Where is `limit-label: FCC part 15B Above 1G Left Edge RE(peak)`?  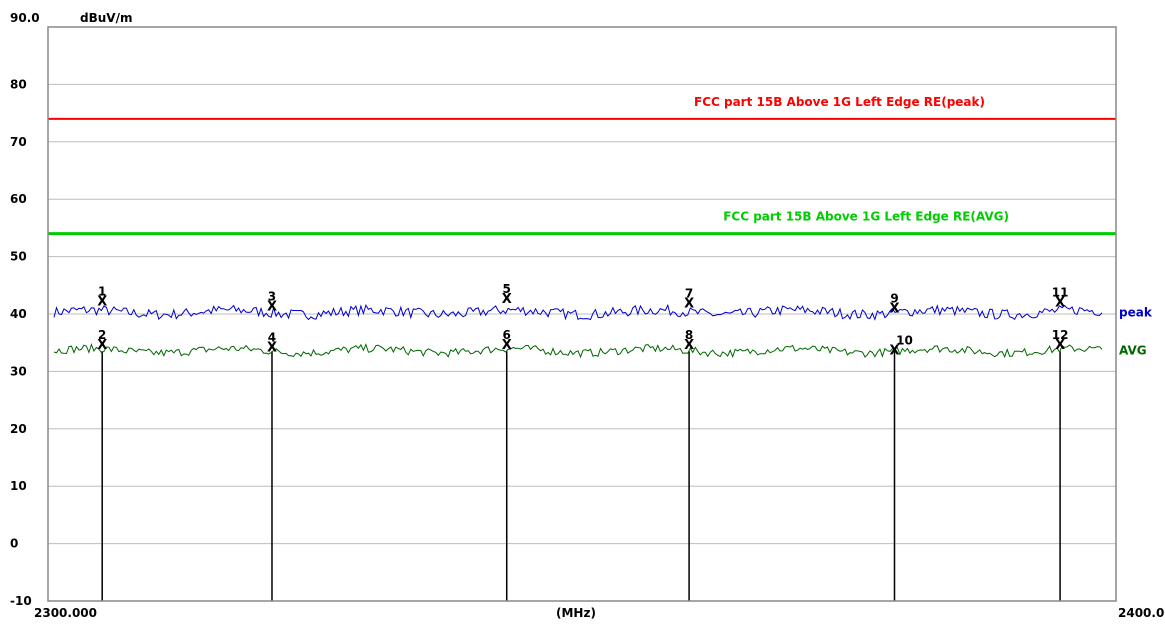 limit-label: FCC part 15B Above 1G Left Edge RE(peak) is located at coordinates (839, 102).